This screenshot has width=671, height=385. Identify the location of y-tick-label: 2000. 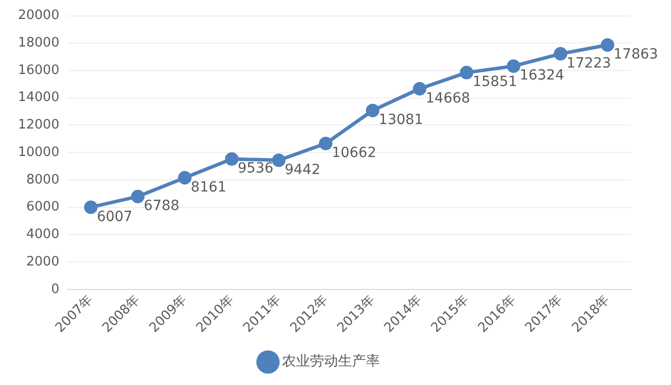
(43, 262).